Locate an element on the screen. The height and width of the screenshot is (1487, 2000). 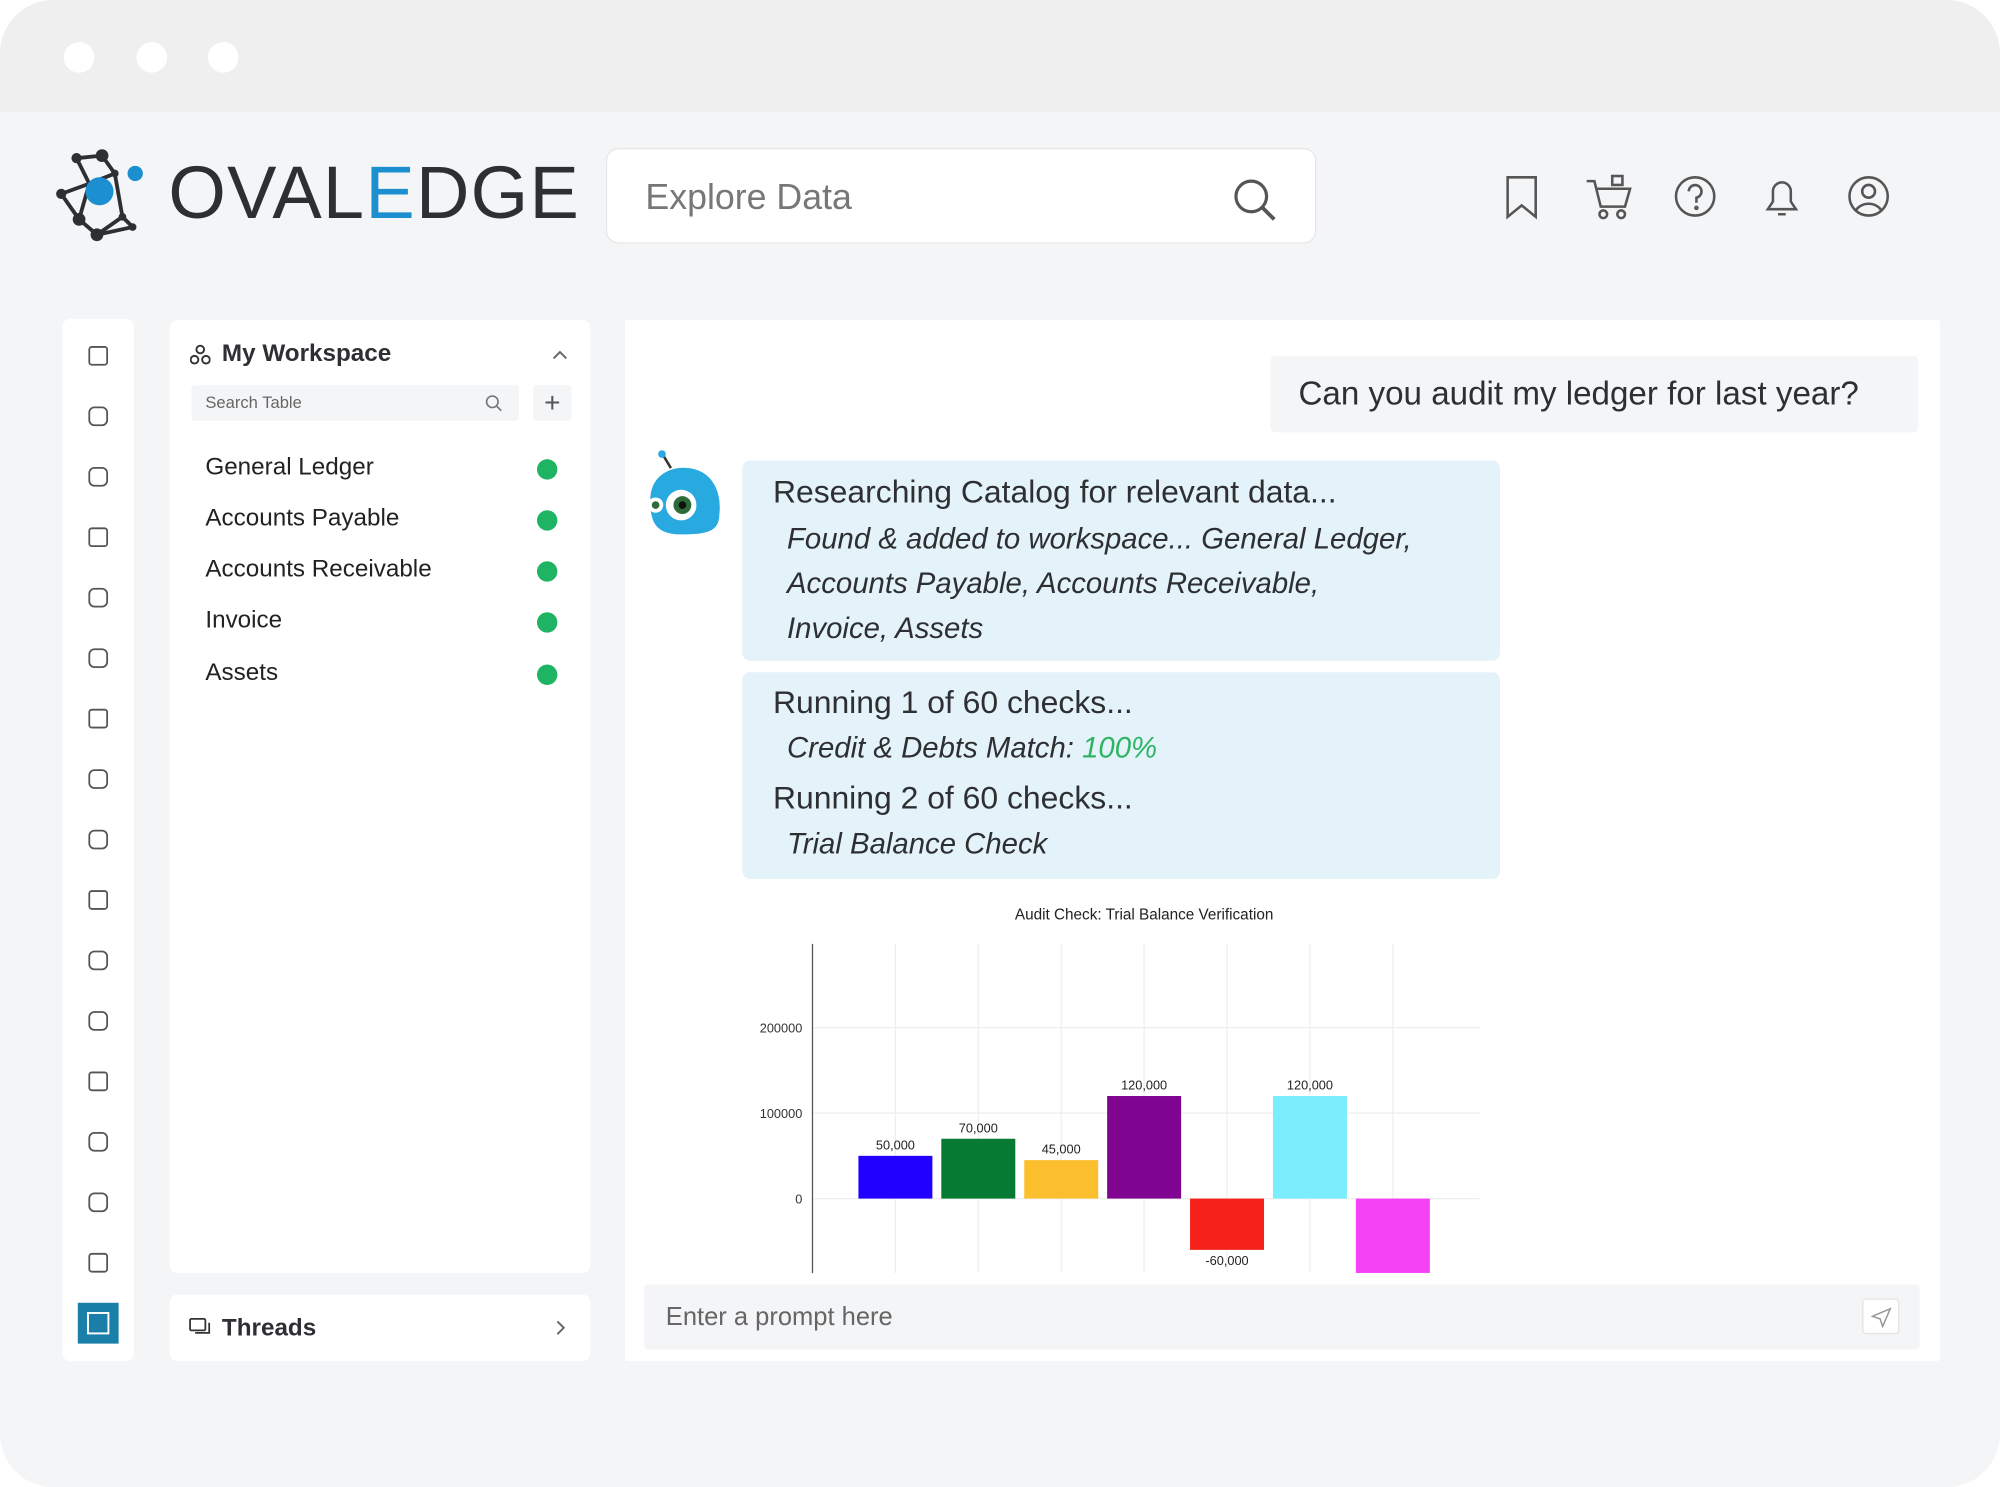
nav-rail is located at coordinates (98, 839).